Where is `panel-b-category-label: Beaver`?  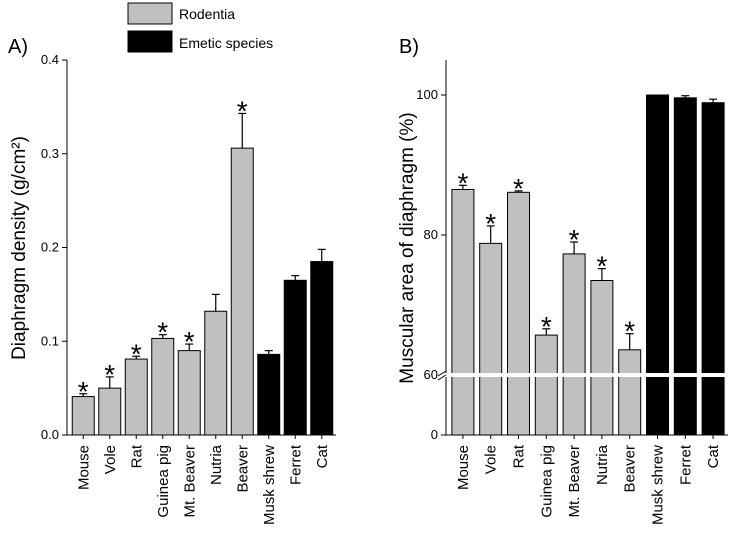
panel-b-category-label: Beaver is located at coordinates (630, 469).